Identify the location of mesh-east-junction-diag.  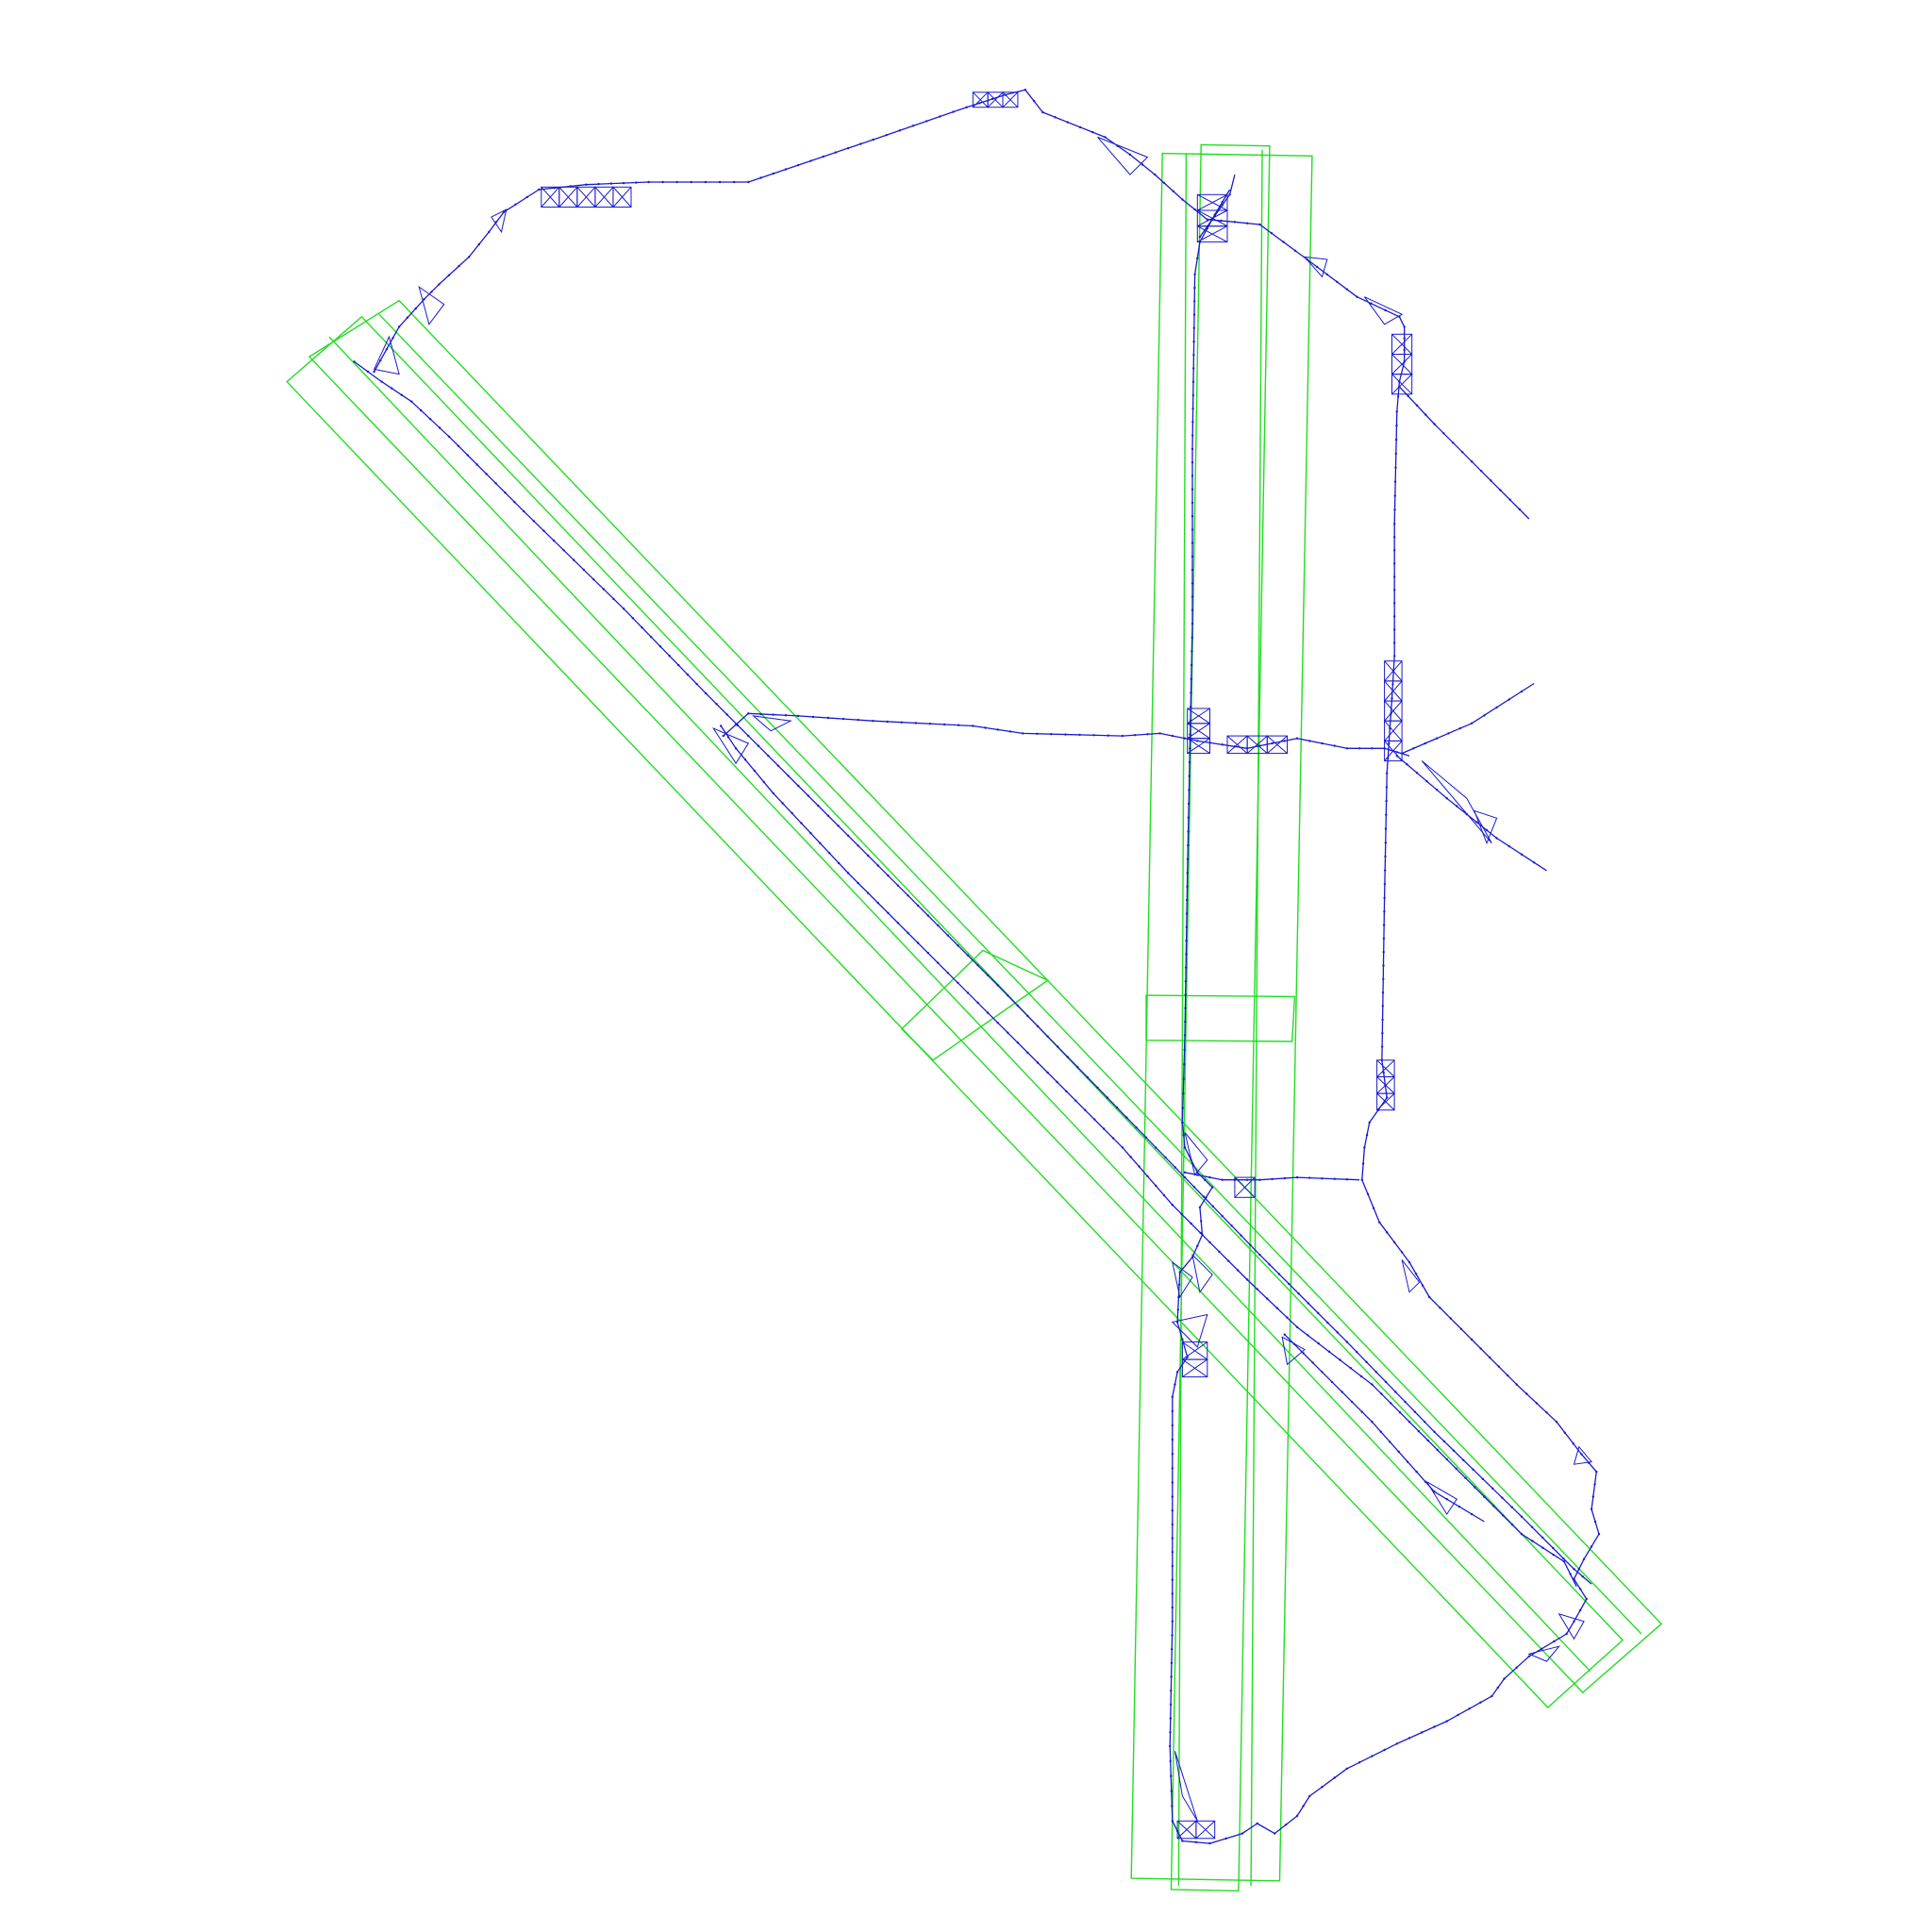
(1393, 711).